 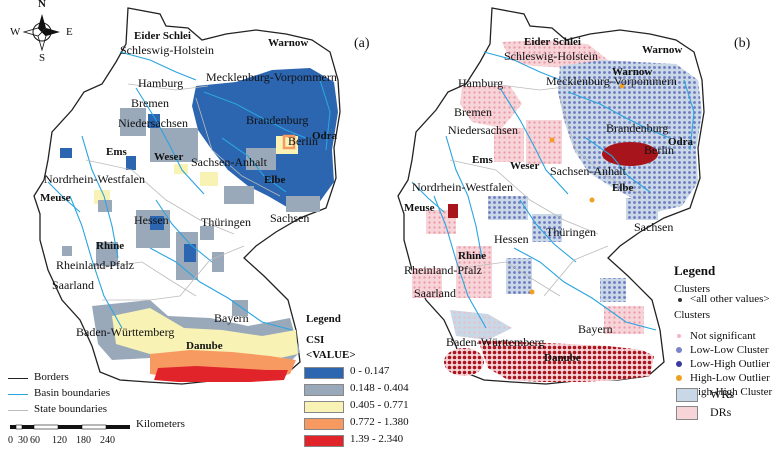 What do you see at coordinates (288, 43) in the screenshot?
I see `label-warnow: Warnow` at bounding box center [288, 43].